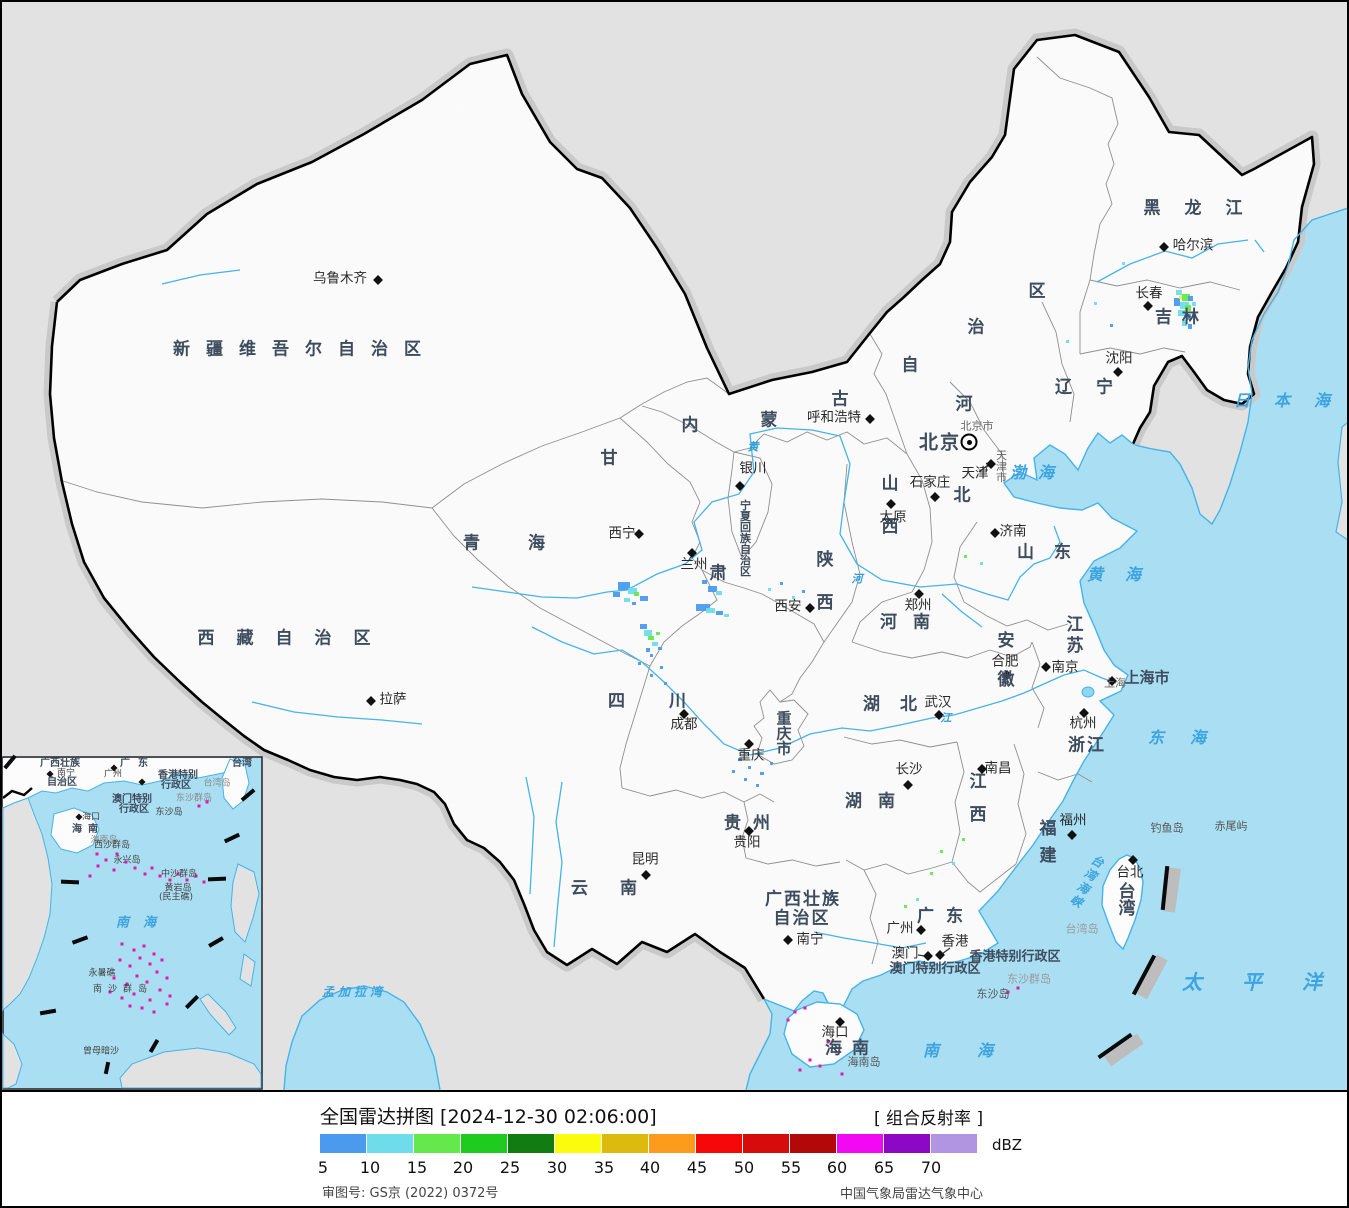  What do you see at coordinates (744, 1167) in the screenshot?
I see `legend-tick: 50` at bounding box center [744, 1167].